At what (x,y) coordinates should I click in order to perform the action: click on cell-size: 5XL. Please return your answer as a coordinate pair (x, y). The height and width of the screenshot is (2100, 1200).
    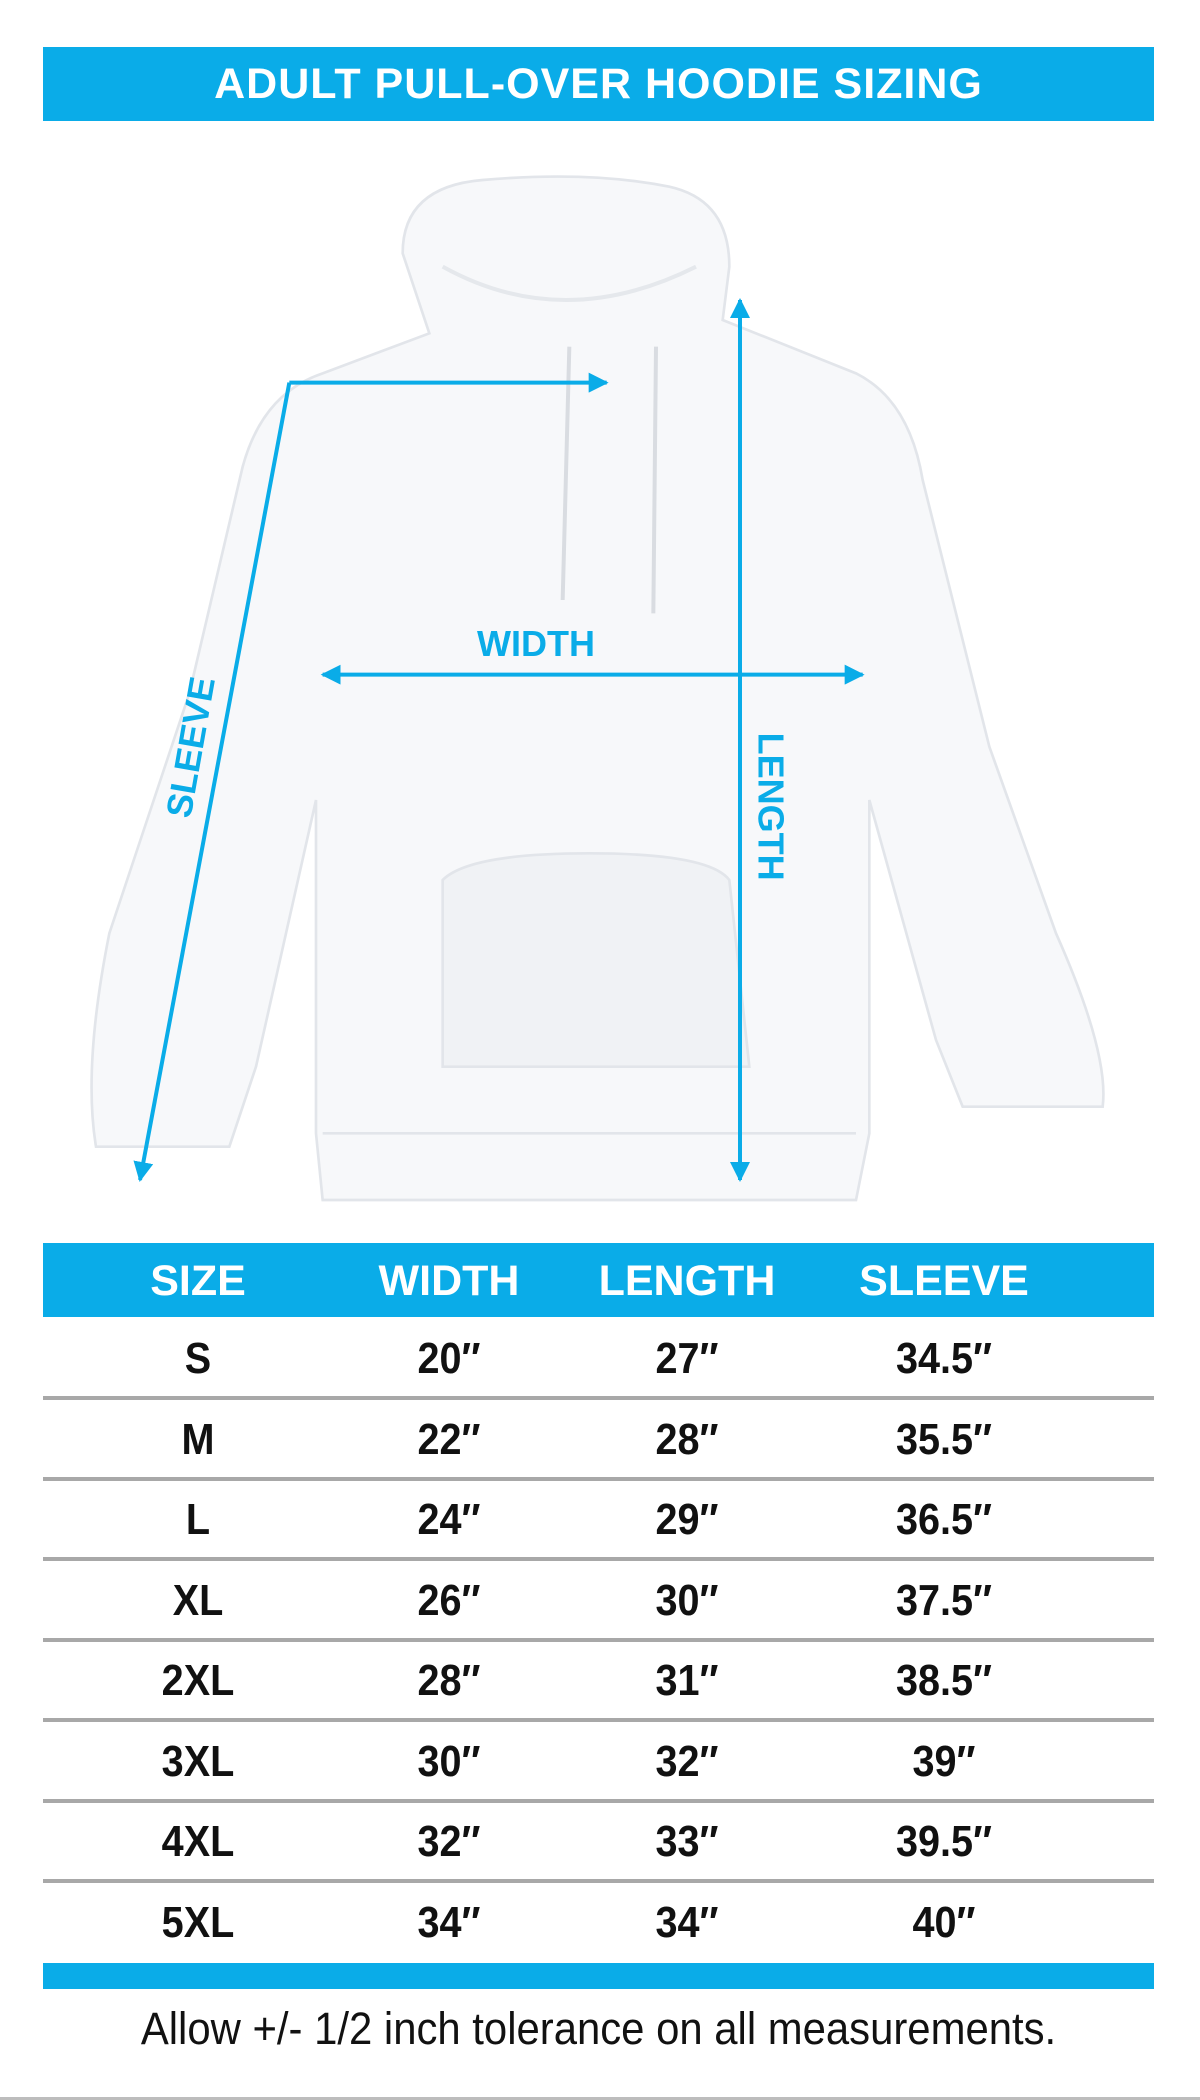
    Looking at the image, I should click on (198, 1922).